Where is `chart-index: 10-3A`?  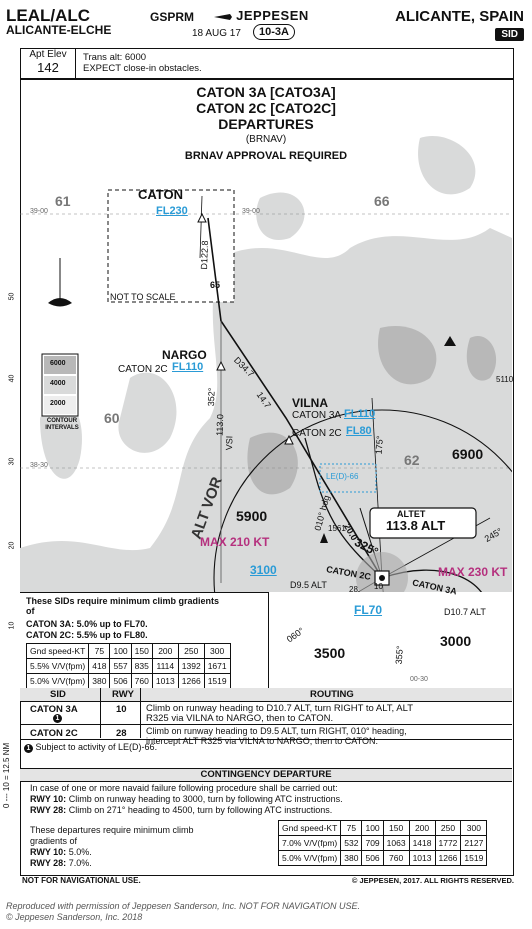 chart-index: 10-3A is located at coordinates (274, 32).